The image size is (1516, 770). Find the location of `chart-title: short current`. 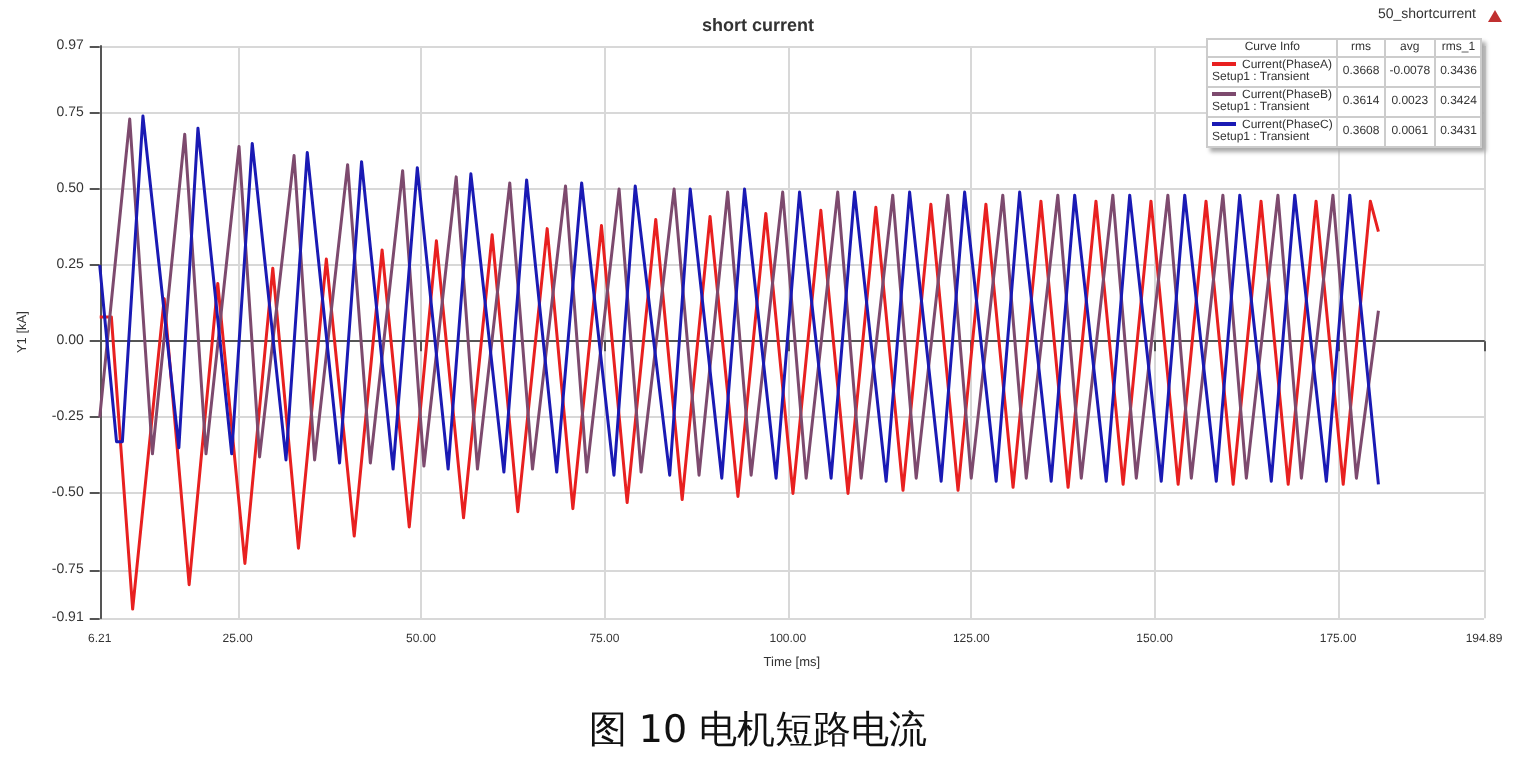

chart-title: short current is located at coordinates (758, 25).